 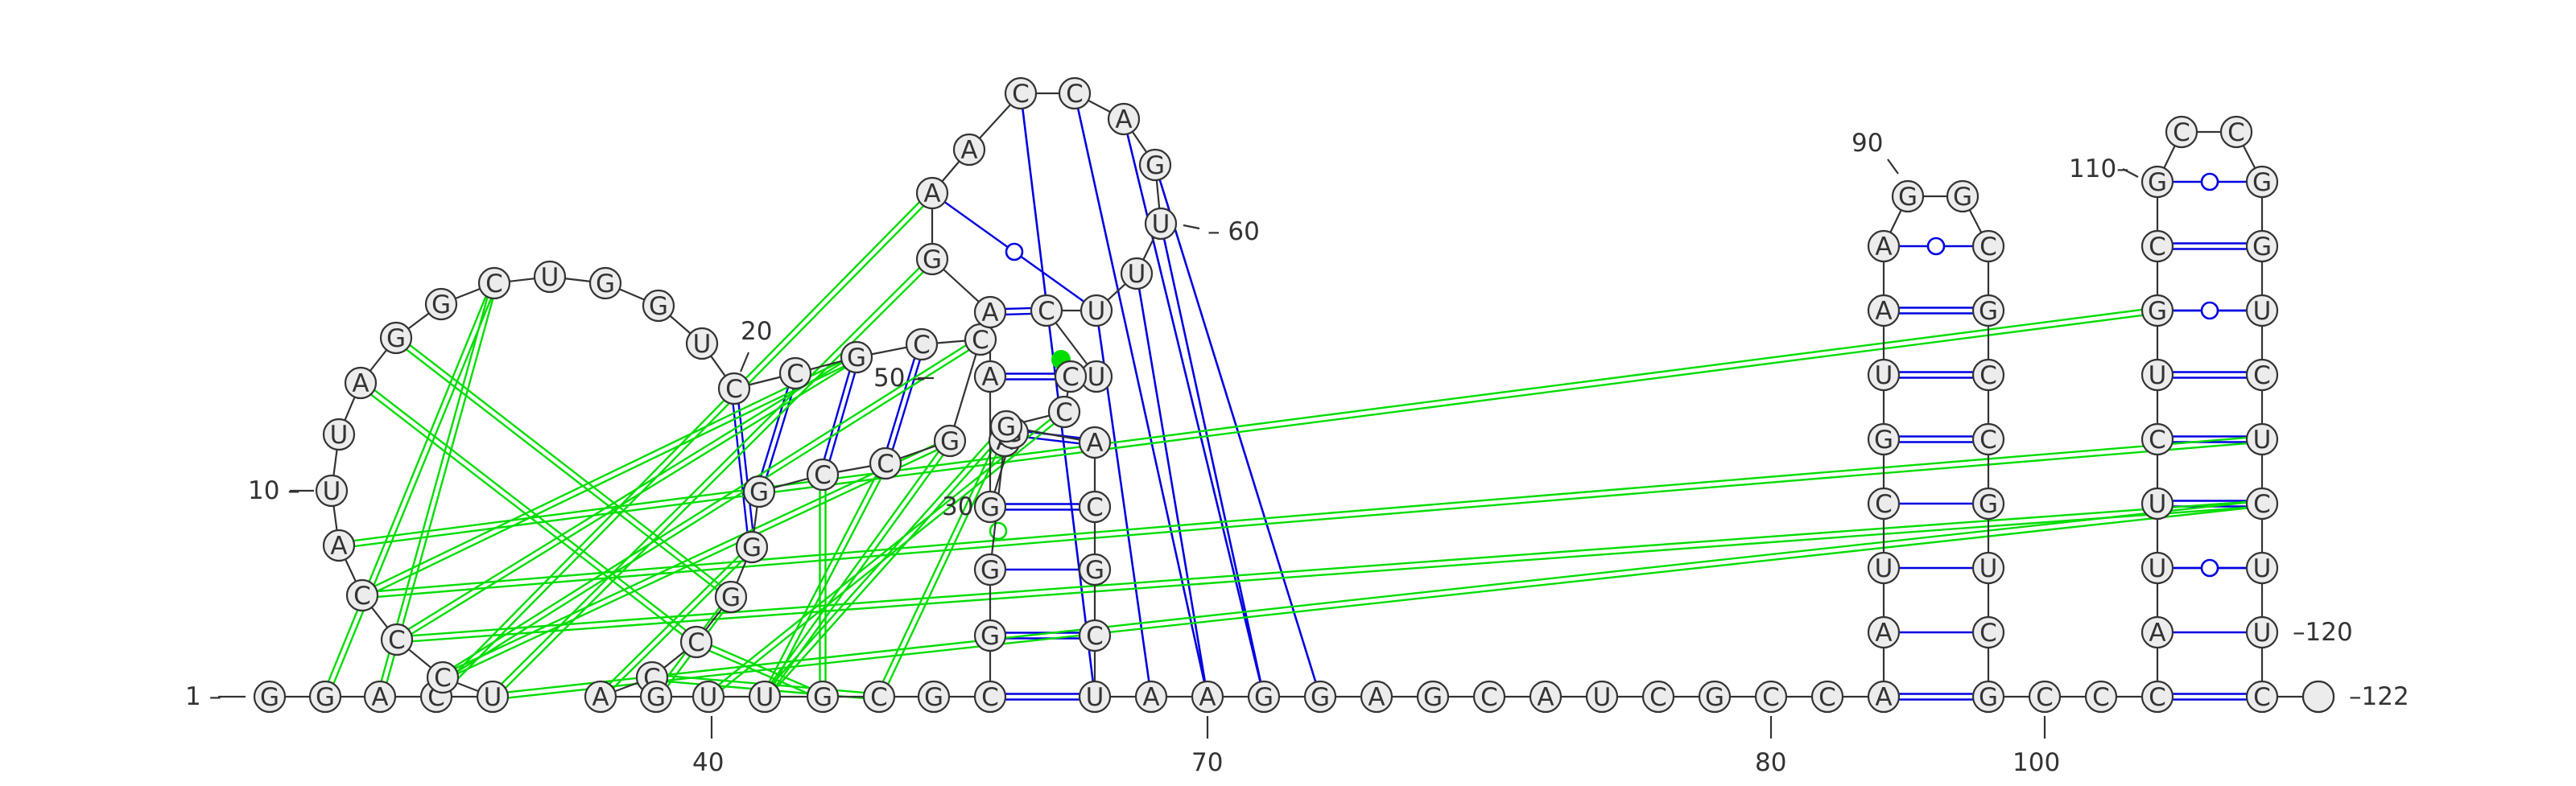 I want to click on wobble-pair-marker, so click(x=2209, y=310).